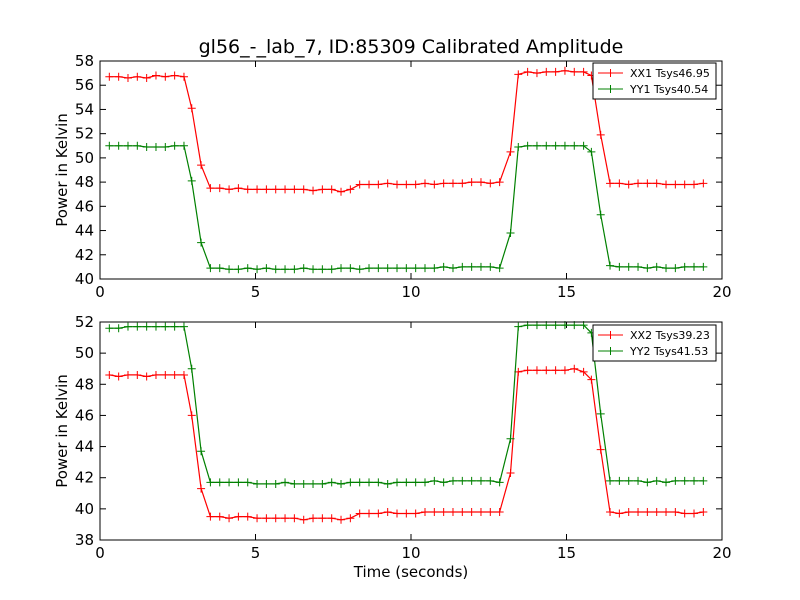  Describe the element at coordinates (84, 279) in the screenshot. I see `top-ytick-label-0: 40` at that location.